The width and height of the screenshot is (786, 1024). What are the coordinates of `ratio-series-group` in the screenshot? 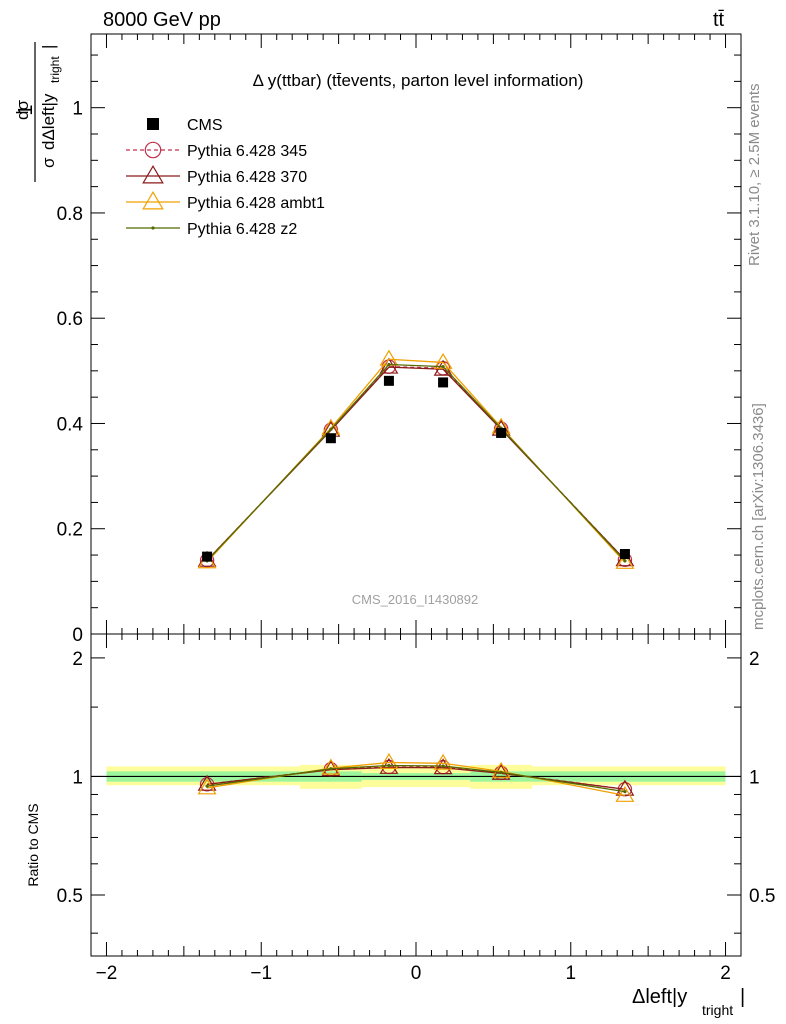 It's located at (416, 777).